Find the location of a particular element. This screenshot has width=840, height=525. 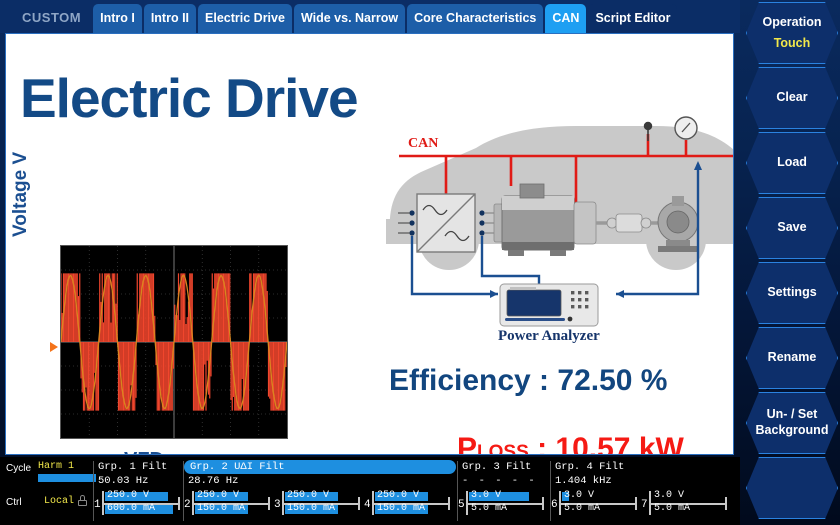

lock-icon is located at coordinates (82, 500).